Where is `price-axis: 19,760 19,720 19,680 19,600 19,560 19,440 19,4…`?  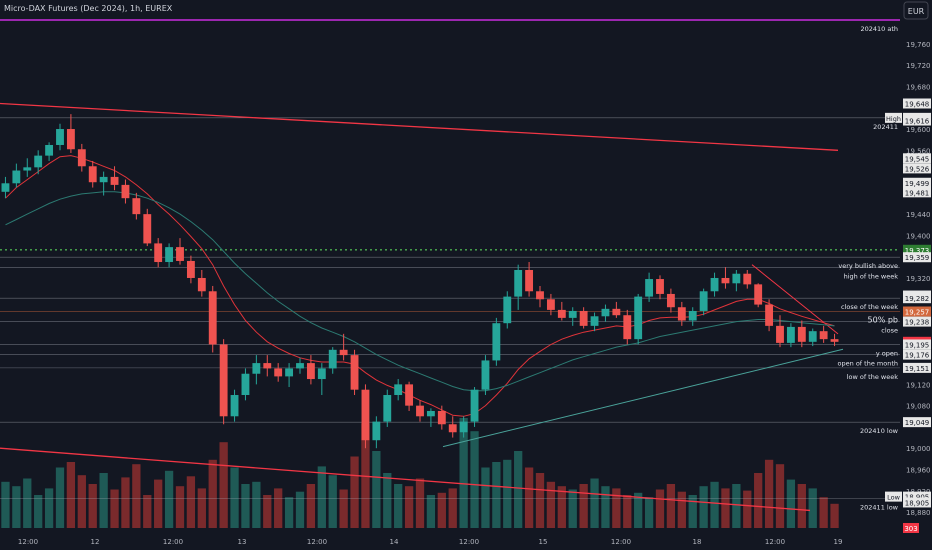
price-axis: 19,760 19,720 19,680 19,600 19,560 19,440 19,4… is located at coordinates (908, 287).